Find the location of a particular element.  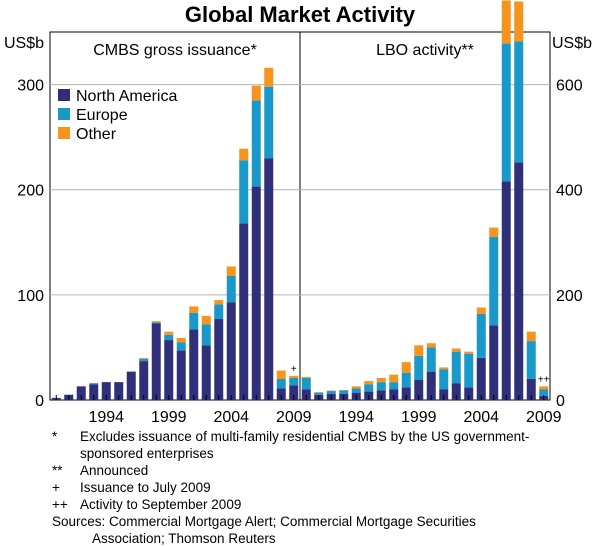

left-unit-label: US$b is located at coordinates (24, 43).